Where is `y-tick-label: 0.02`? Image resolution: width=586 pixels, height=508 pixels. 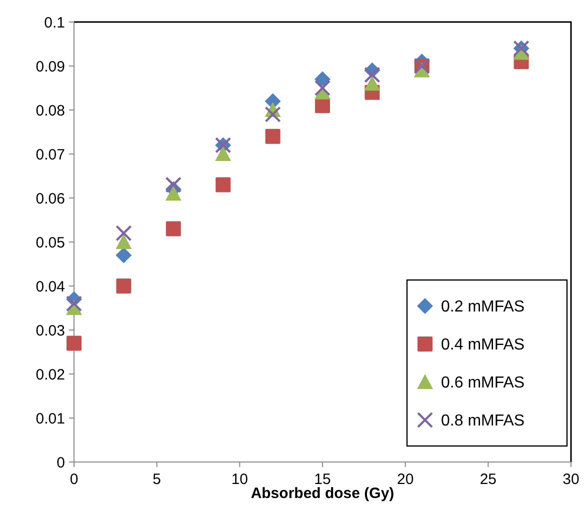
y-tick-label: 0.02 is located at coordinates (50, 375).